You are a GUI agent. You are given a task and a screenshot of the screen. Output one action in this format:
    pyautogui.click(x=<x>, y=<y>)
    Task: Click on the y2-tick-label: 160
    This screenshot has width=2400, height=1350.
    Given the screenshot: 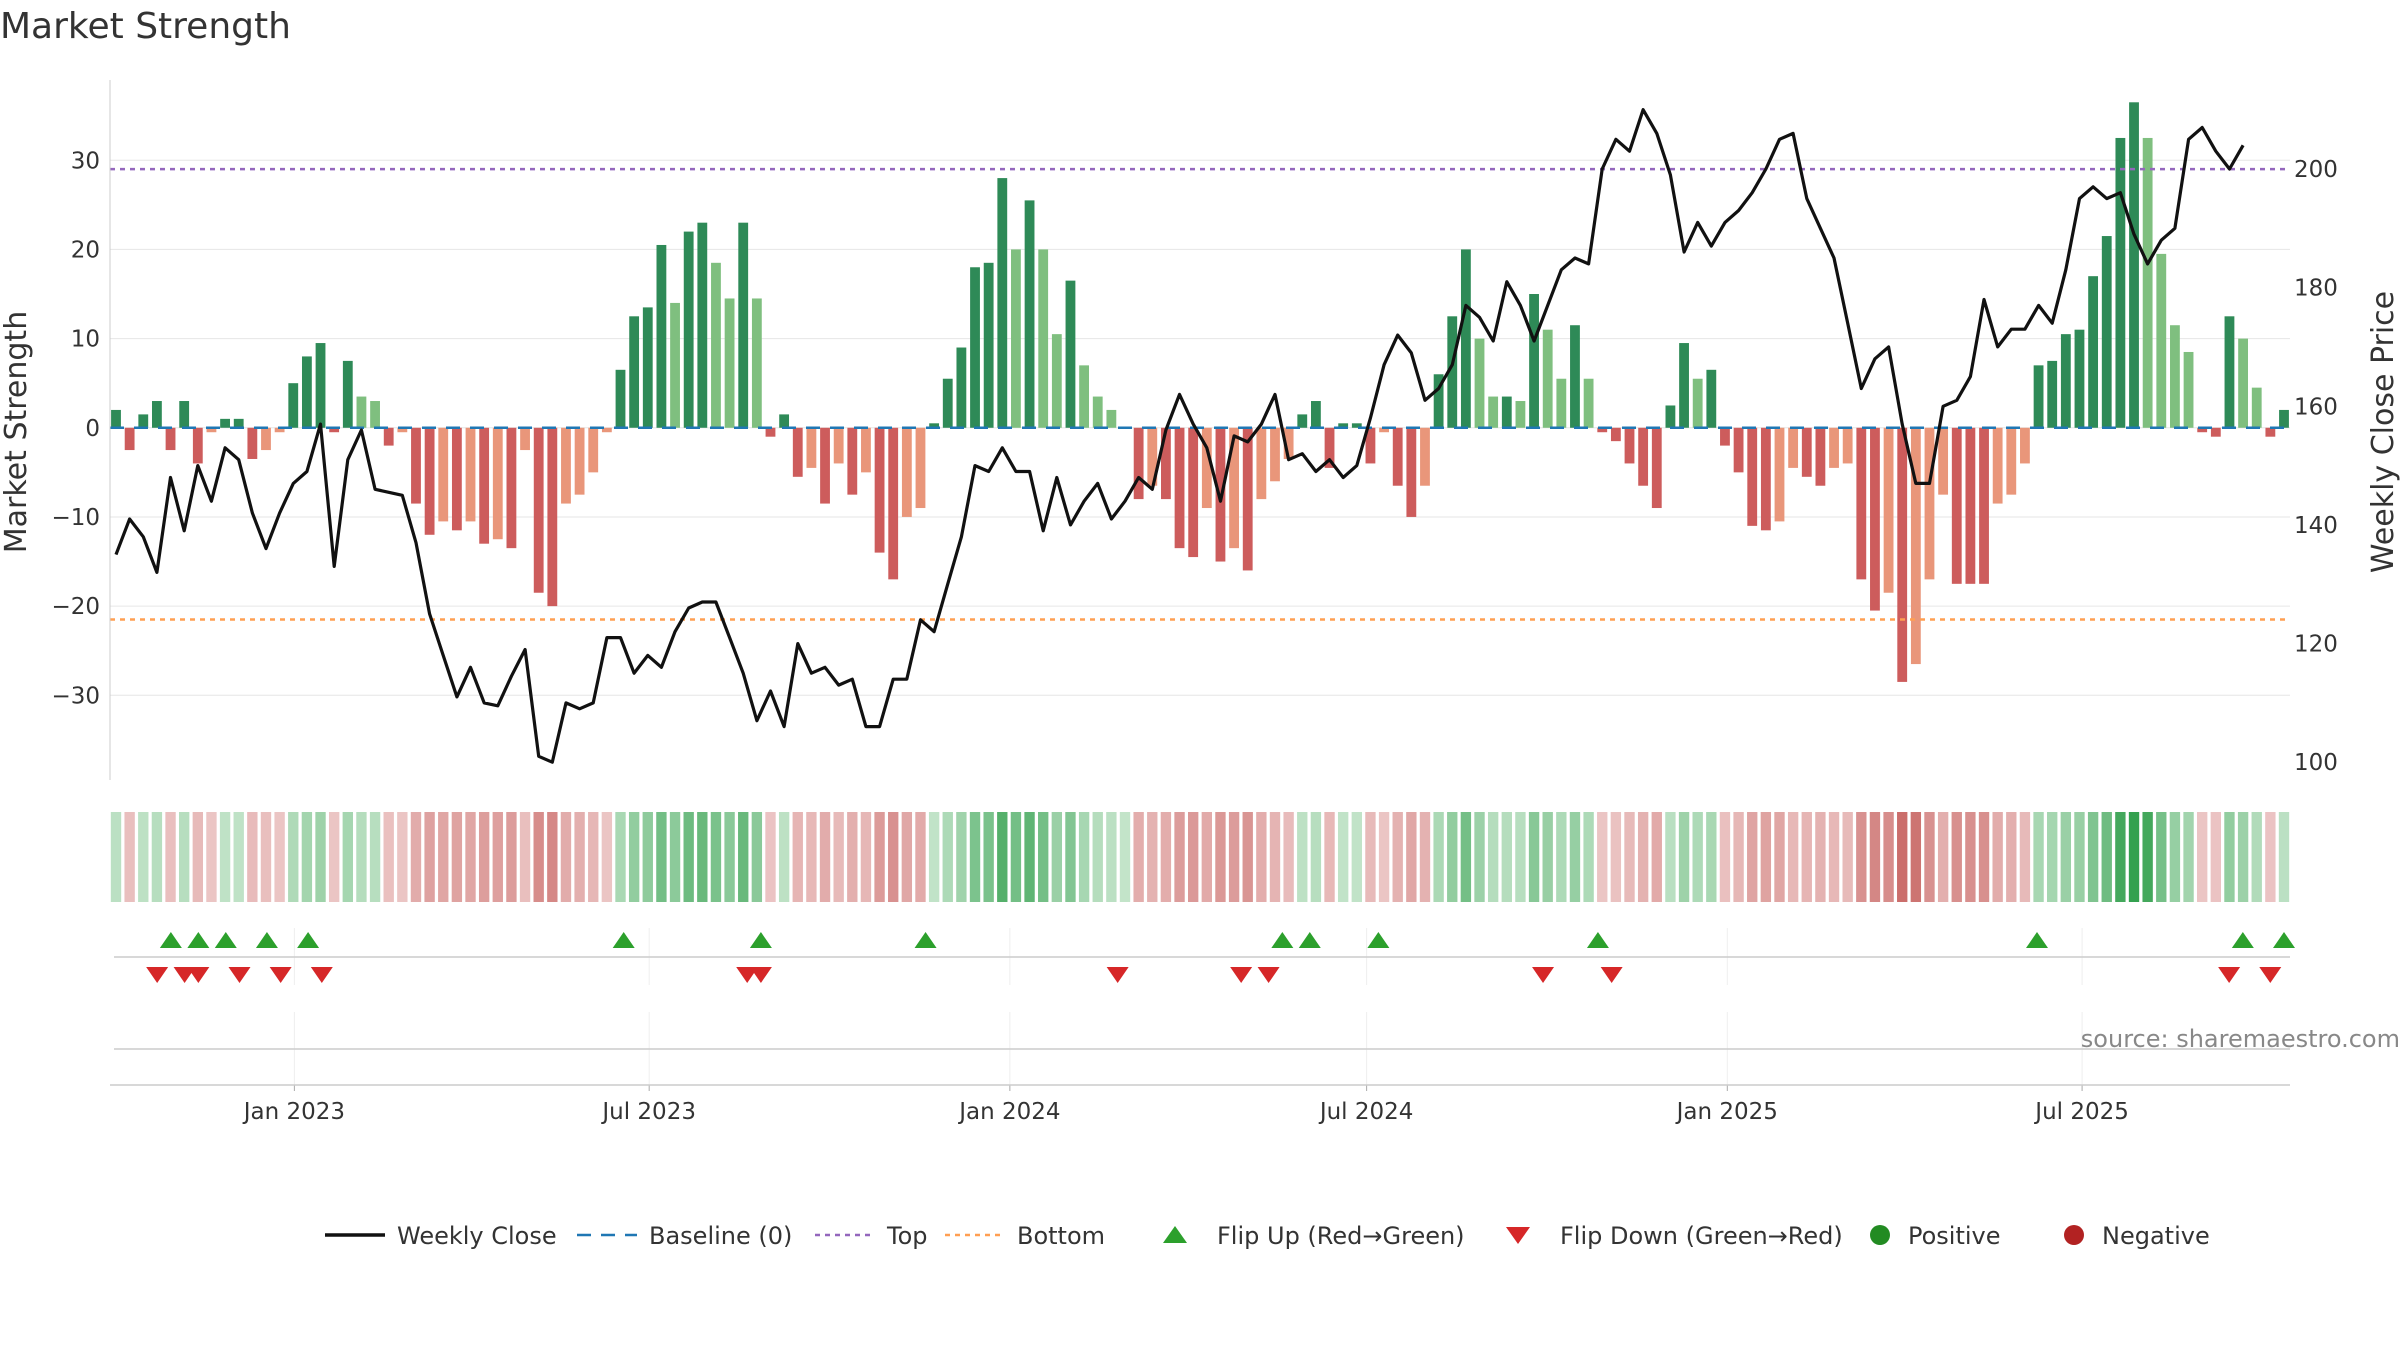 What is the action you would take?
    pyautogui.click(x=2316, y=407)
    